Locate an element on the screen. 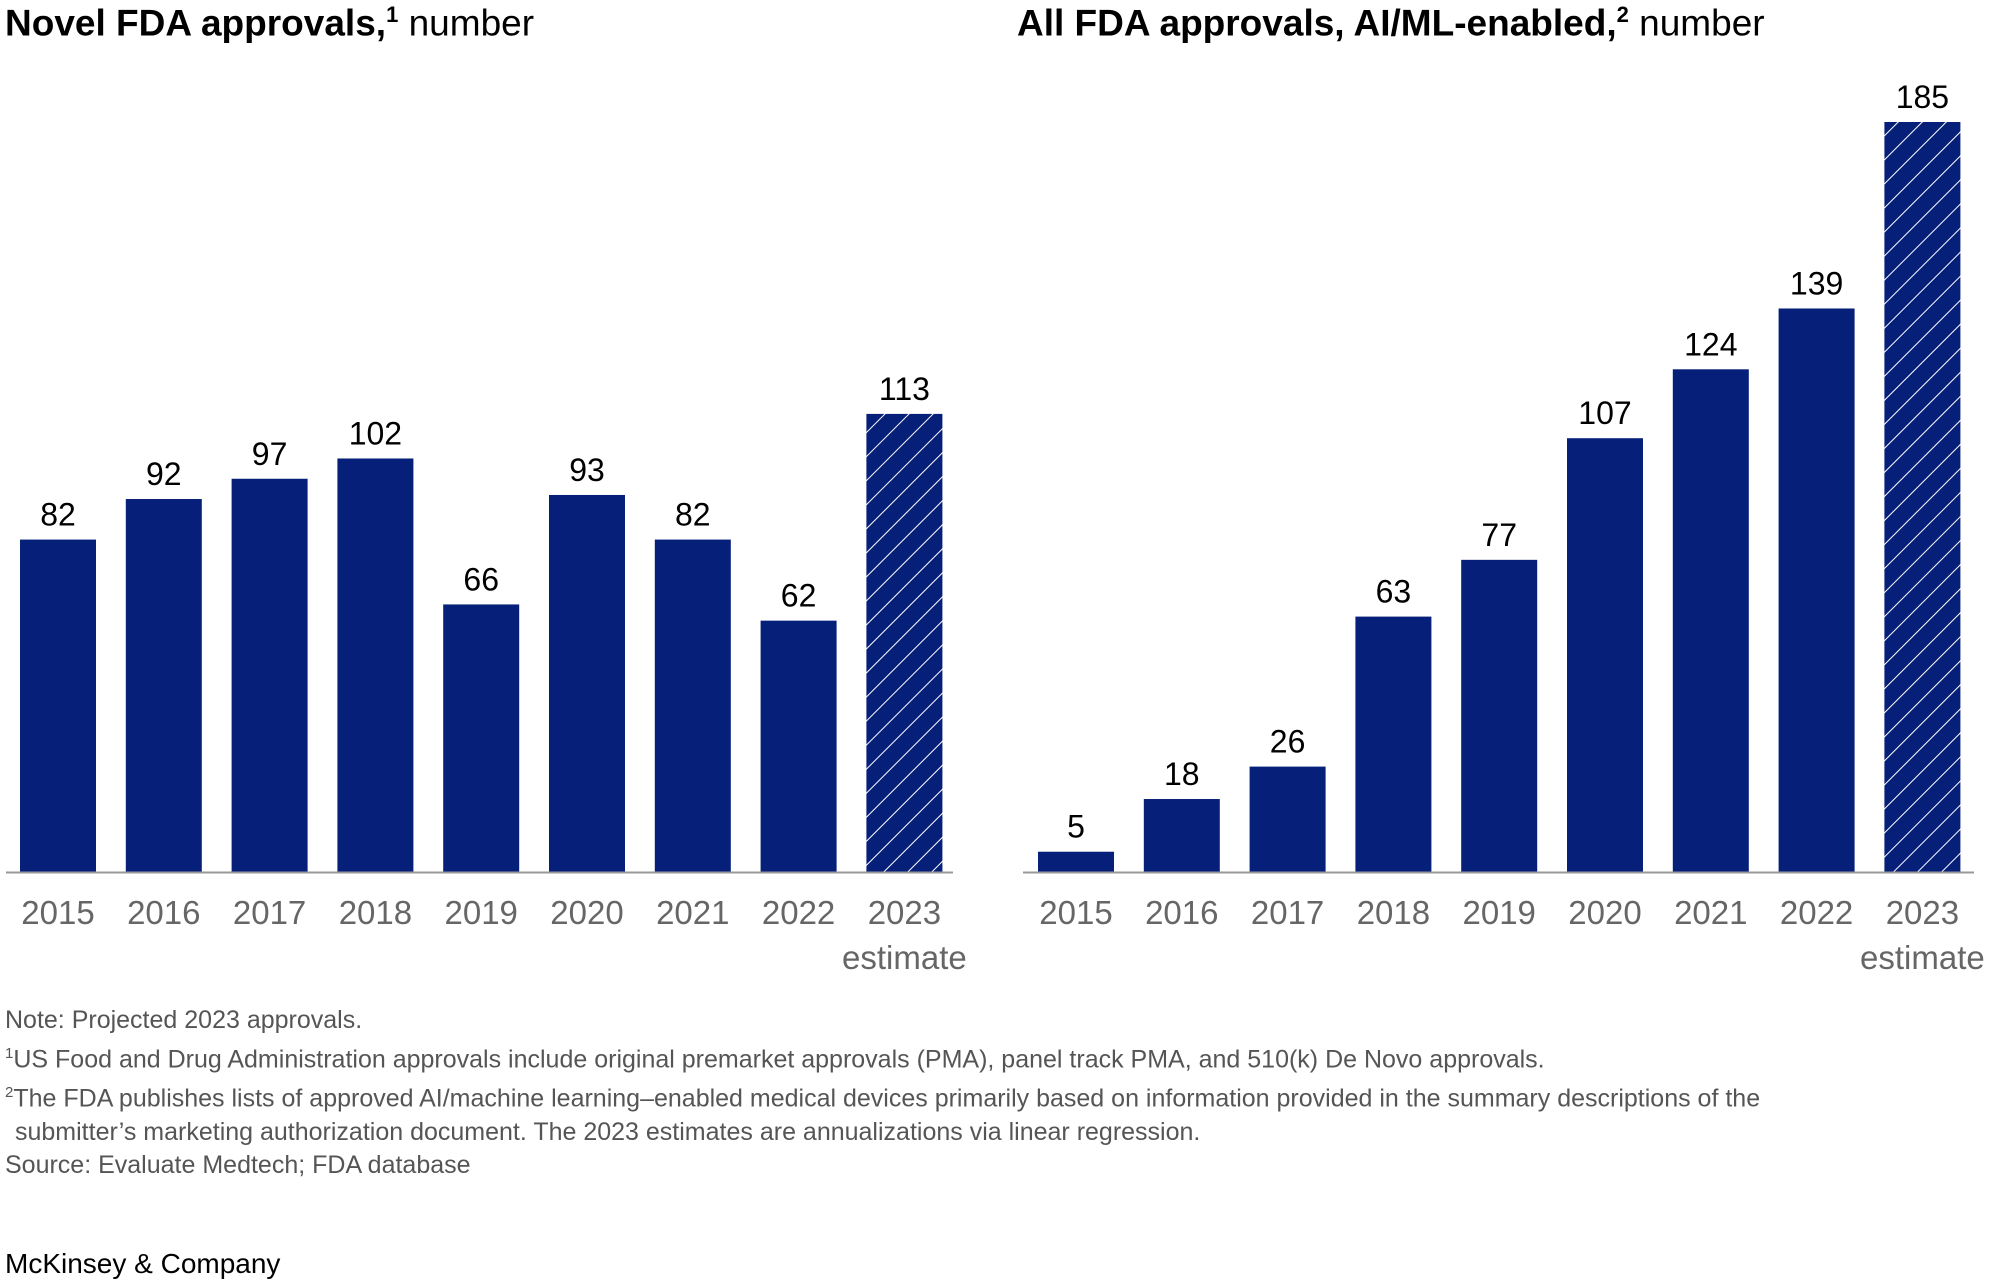  source-text: Source: Evaluate Medtech; FDA database is located at coordinates (238, 1164).